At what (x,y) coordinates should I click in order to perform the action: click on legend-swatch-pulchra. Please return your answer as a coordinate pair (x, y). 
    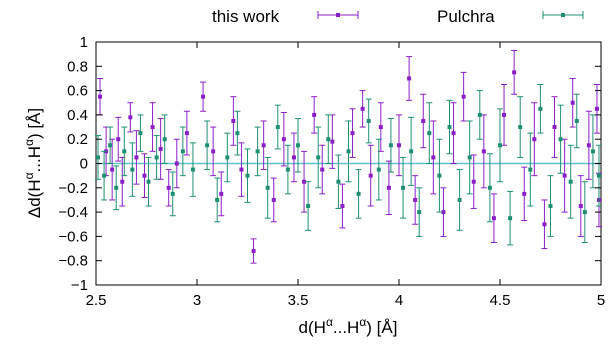
    Looking at the image, I should click on (563, 15).